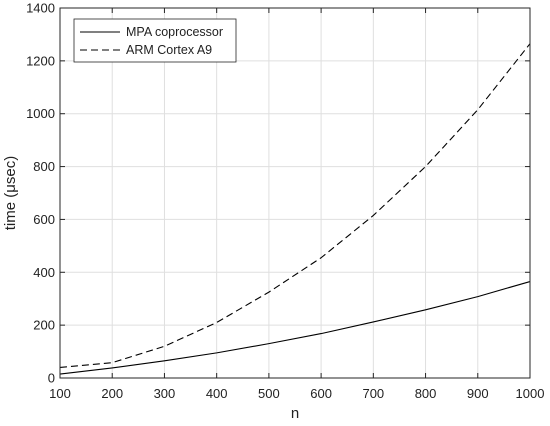 This screenshot has width=550, height=426. Describe the element at coordinates (10, 193) in the screenshot. I see `y-axis-label: time (μsec)` at that location.